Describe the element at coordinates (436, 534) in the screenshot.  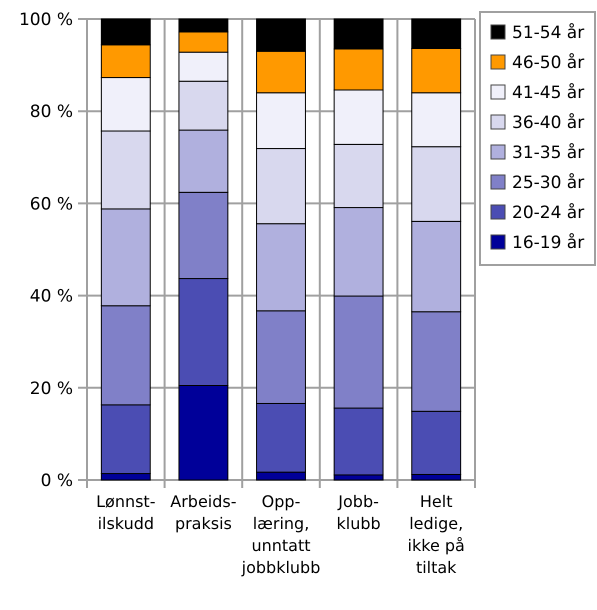
I see `x-tick-label: Helt ledige, ikke på tiltak` at that location.